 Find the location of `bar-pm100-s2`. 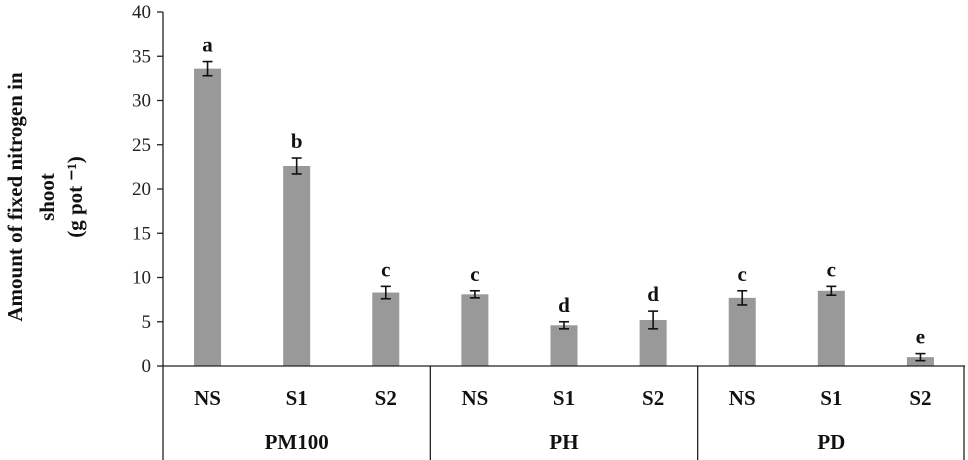

bar-pm100-s2 is located at coordinates (386, 329).